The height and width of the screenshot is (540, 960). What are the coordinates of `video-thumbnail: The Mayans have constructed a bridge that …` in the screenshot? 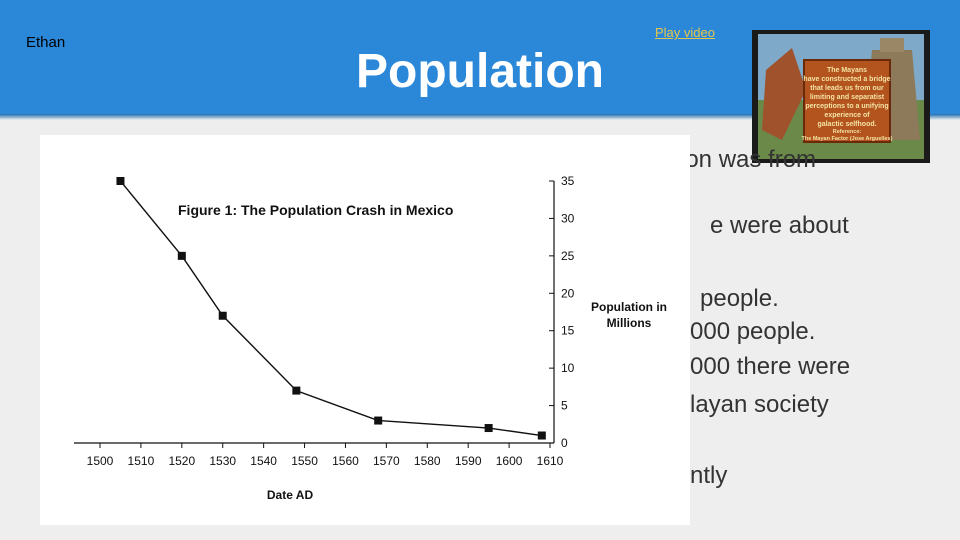 It's located at (841, 96).